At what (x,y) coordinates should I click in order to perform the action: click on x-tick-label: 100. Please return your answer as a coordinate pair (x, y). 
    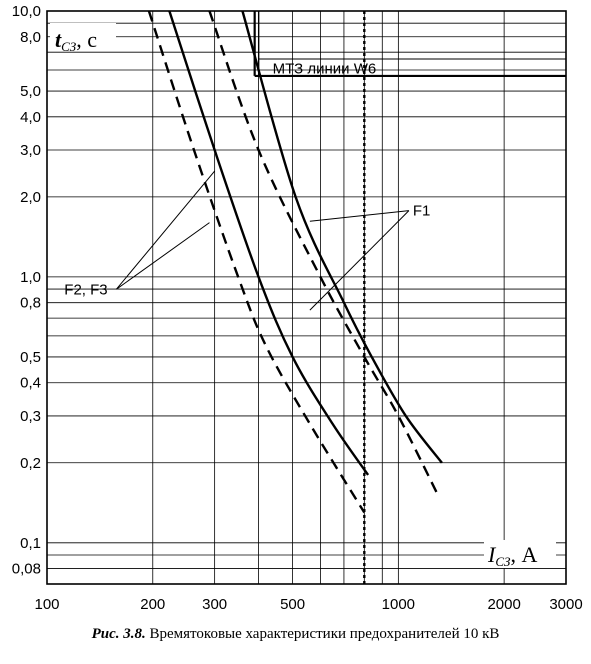
    Looking at the image, I should click on (46, 604).